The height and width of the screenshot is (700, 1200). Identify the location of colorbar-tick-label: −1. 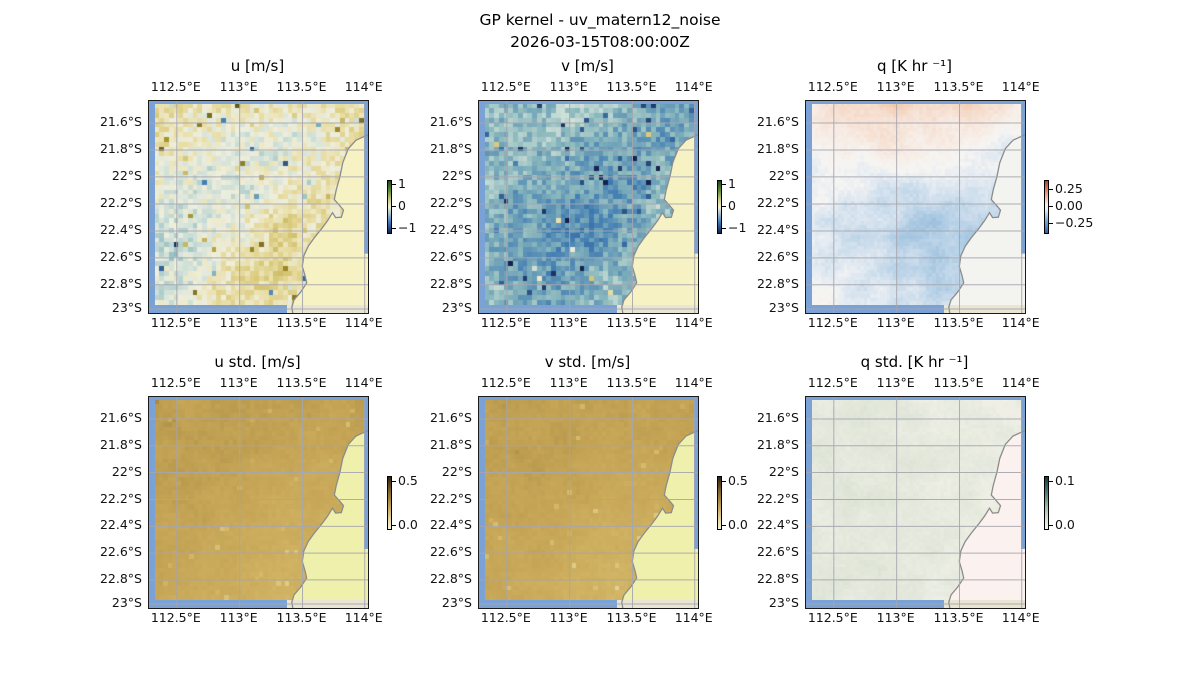
(737, 227).